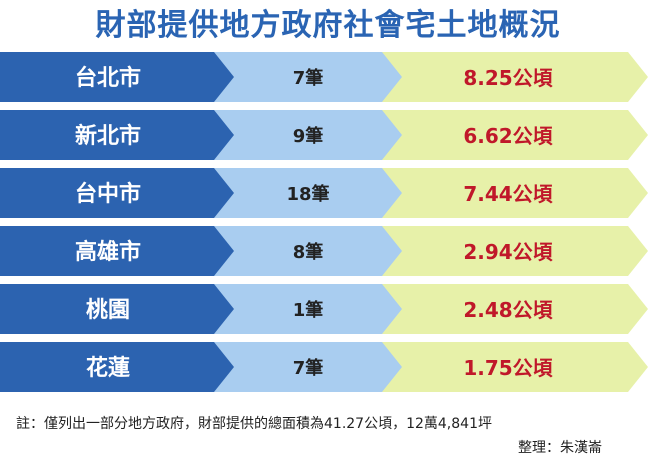 The width and height of the screenshot is (656, 460). Describe the element at coordinates (108, 368) in the screenshot. I see `city-label: 花蓮` at that location.